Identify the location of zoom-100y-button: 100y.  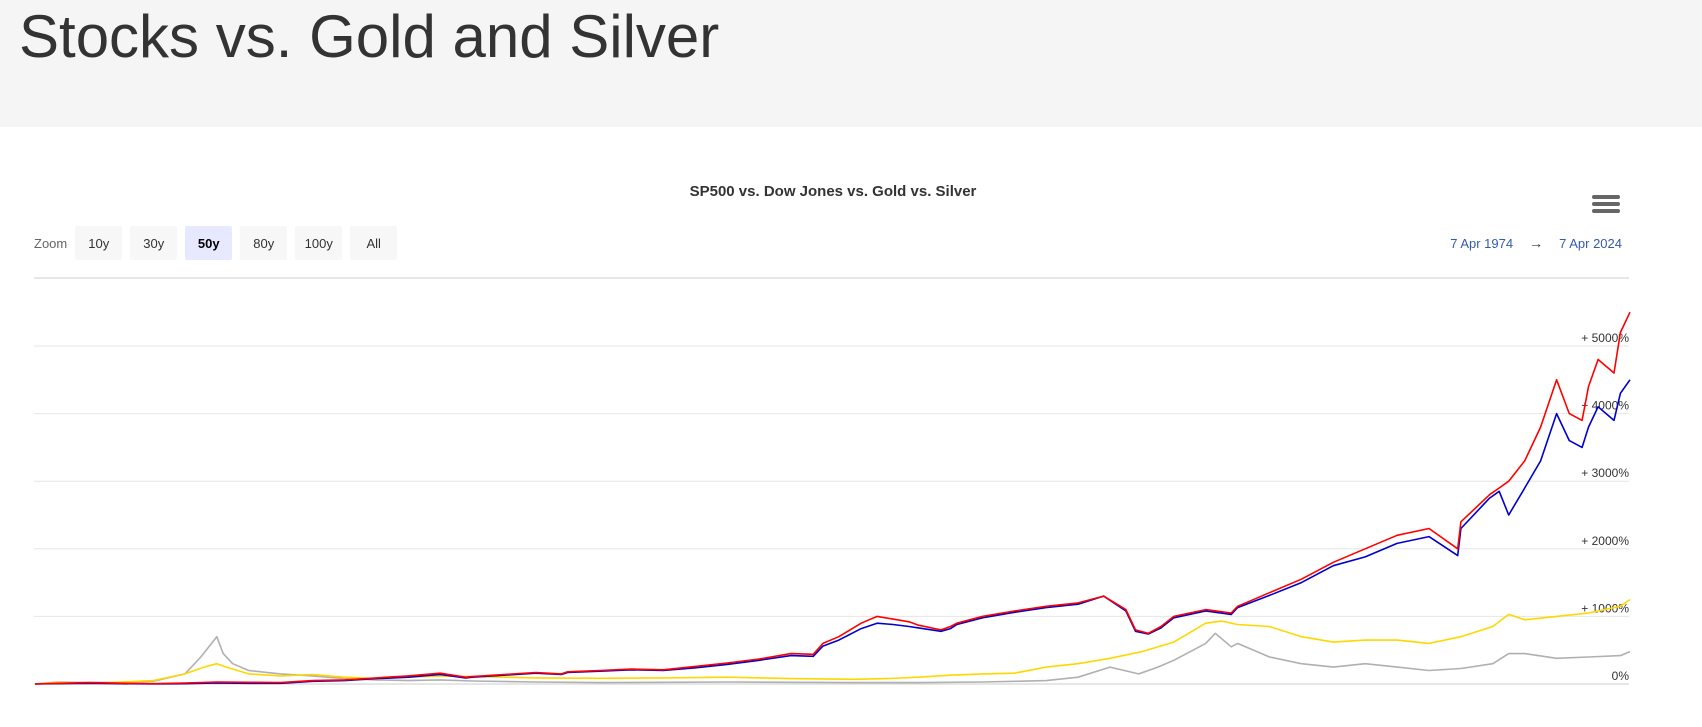
(319, 243).